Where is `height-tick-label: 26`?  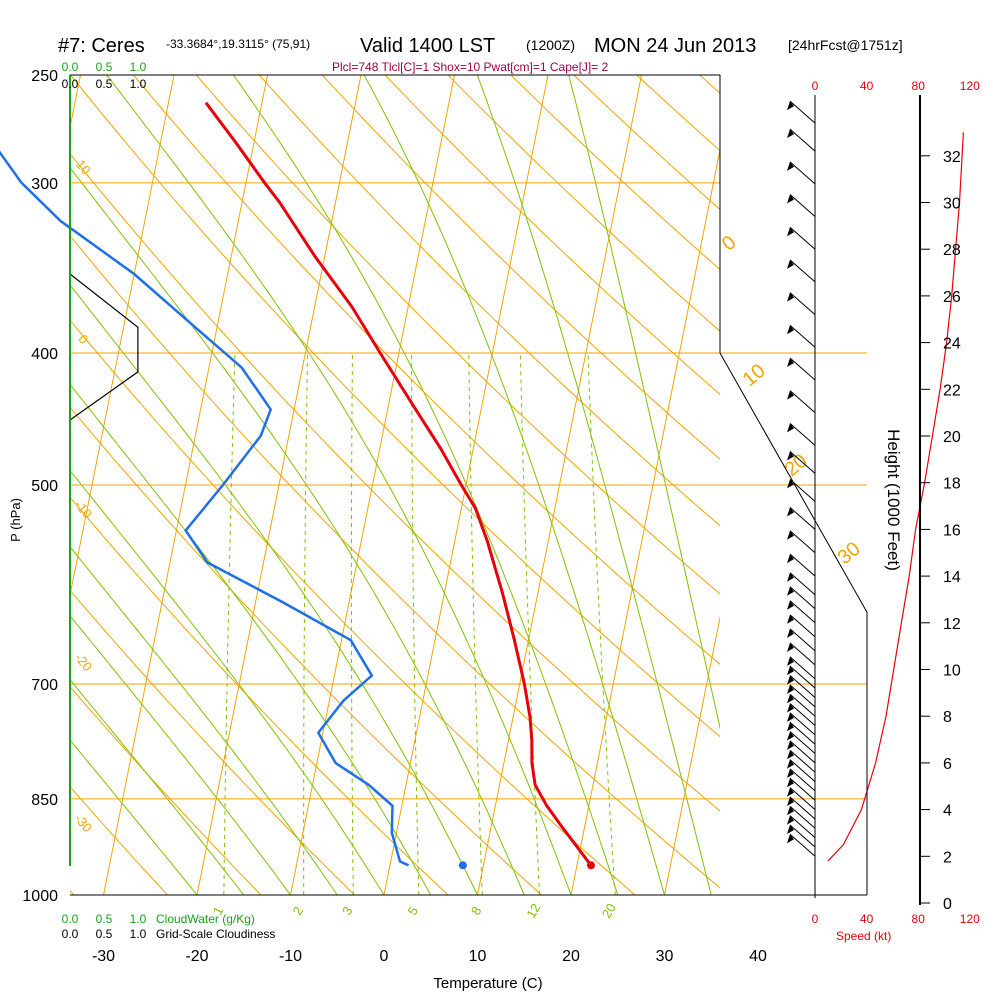 height-tick-label: 26 is located at coordinates (952, 297).